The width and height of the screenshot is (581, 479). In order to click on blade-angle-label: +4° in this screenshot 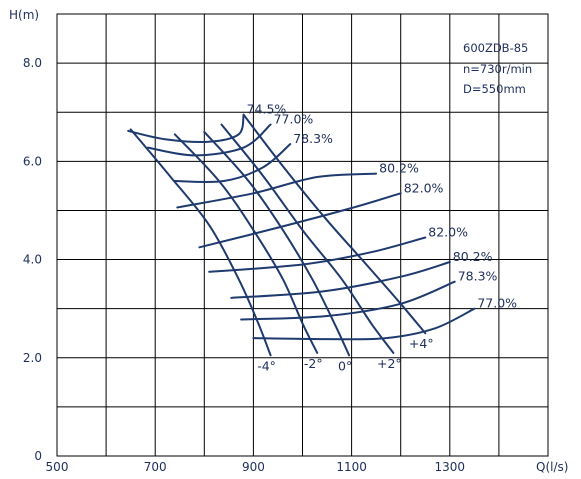, I will do `click(421, 343)`.